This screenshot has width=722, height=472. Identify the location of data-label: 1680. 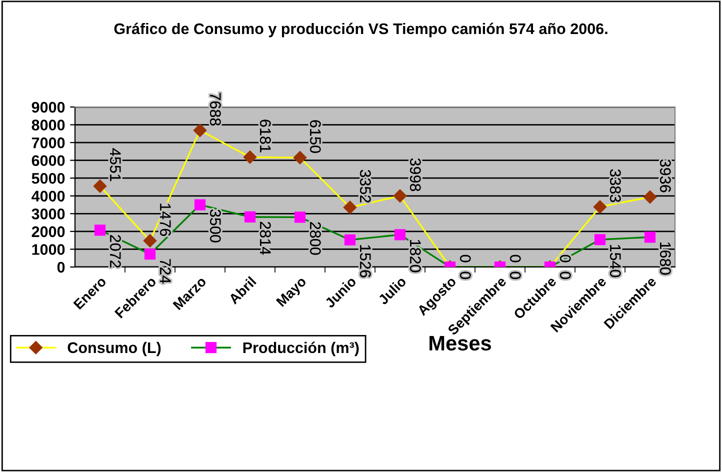
(665, 258).